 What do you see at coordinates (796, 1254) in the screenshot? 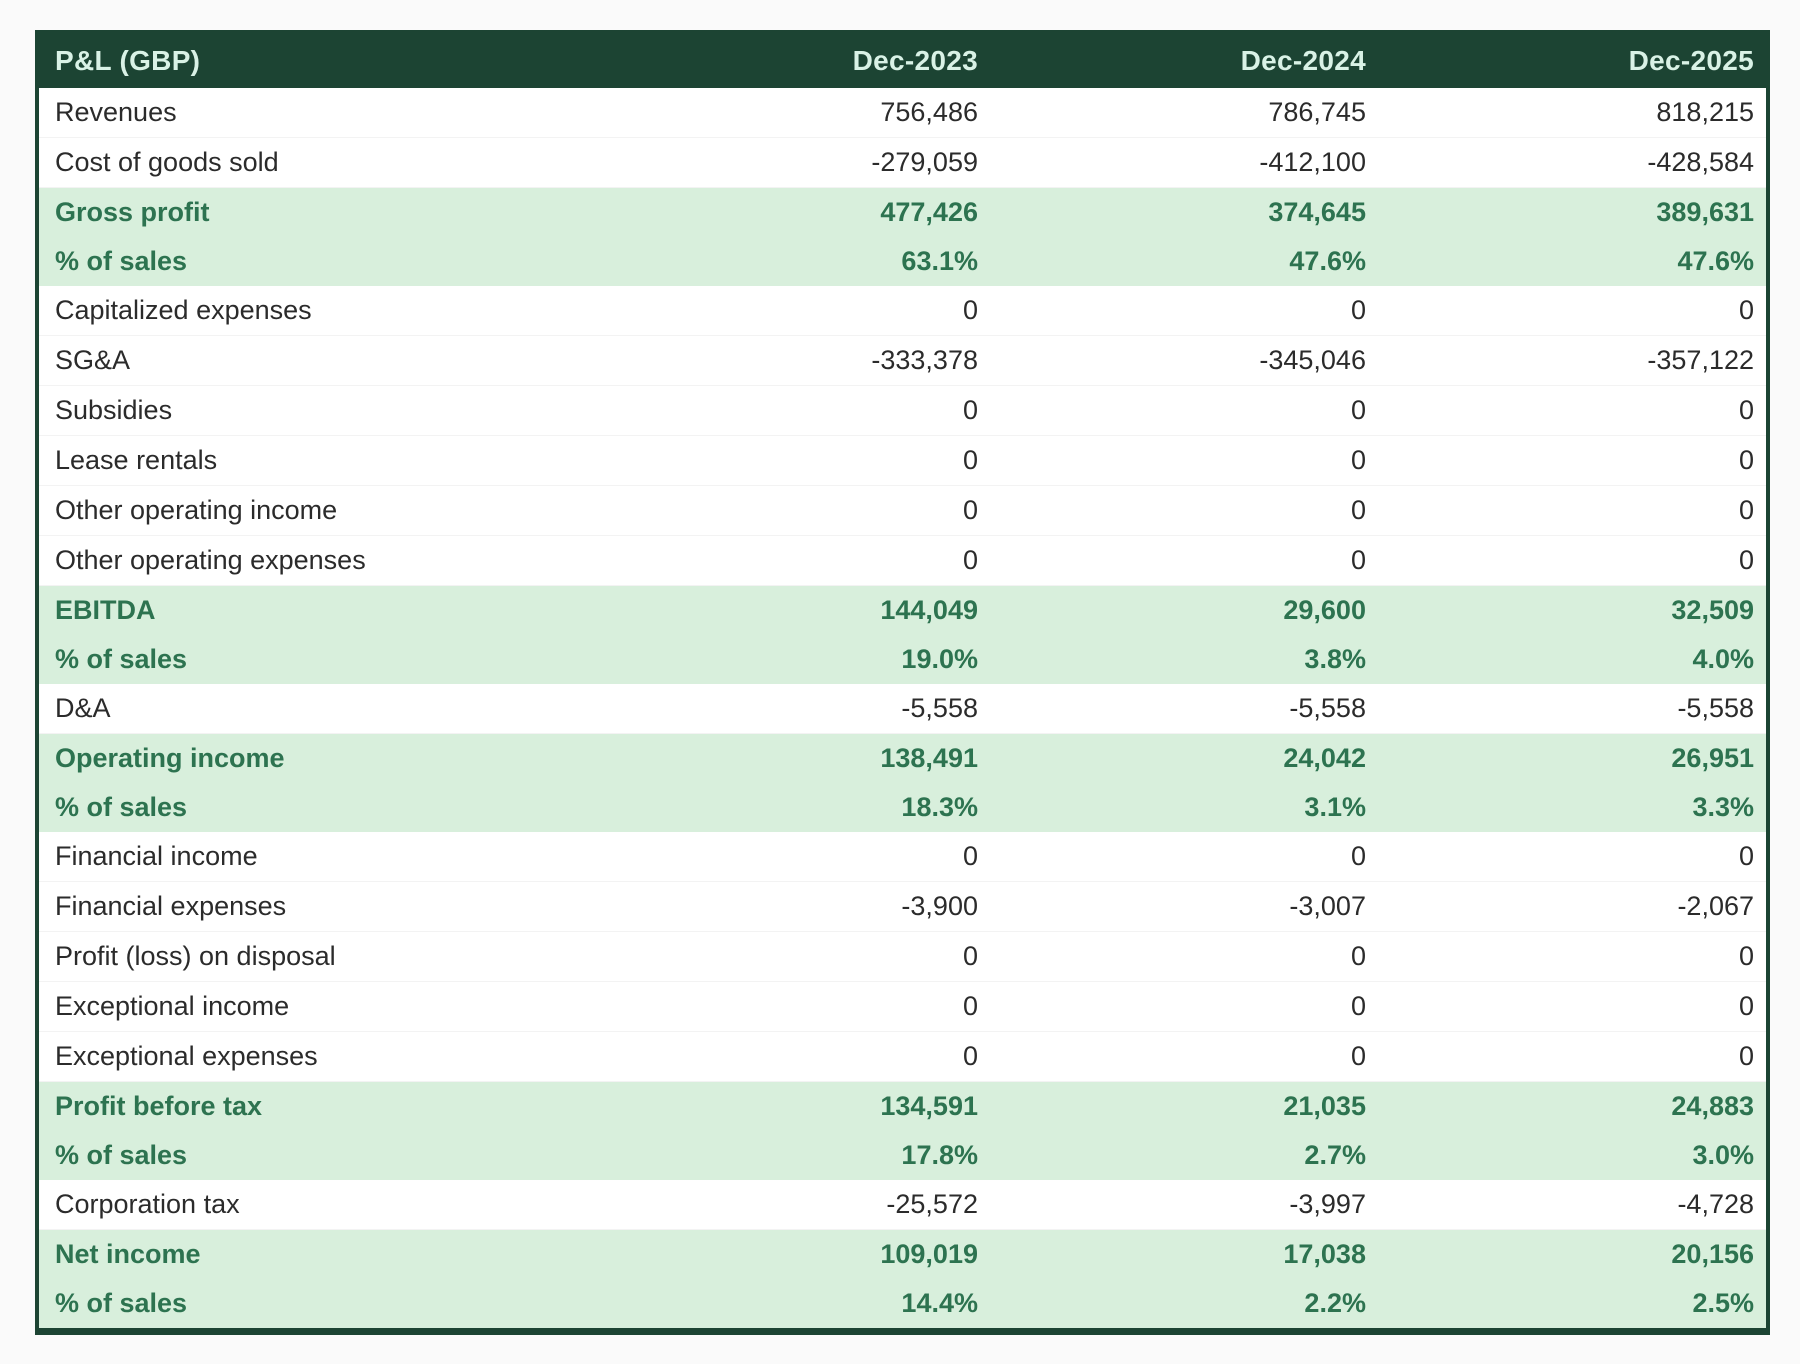
I see `cell-value: 109,019` at bounding box center [796, 1254].